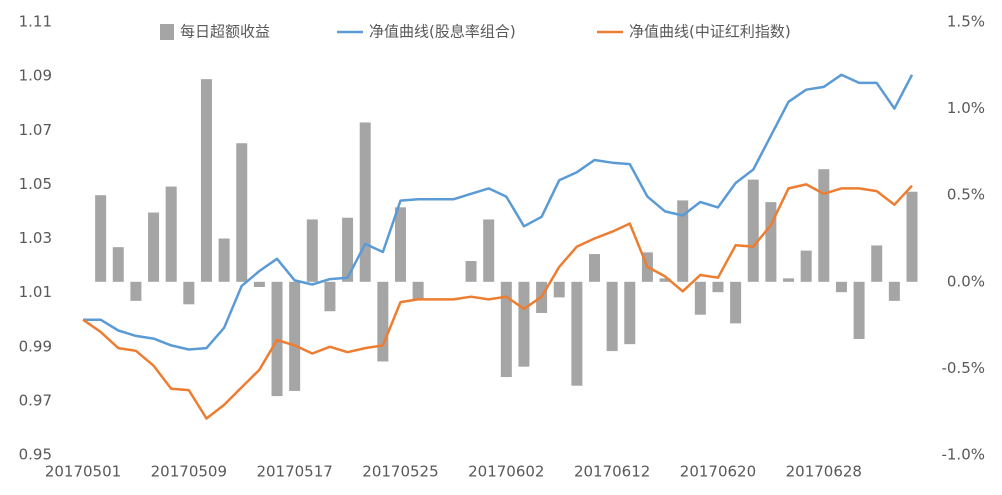 Image resolution: width=1002 pixels, height=495 pixels. Describe the element at coordinates (35, 184) in the screenshot. I see `y-tick-label: 1.05` at that location.